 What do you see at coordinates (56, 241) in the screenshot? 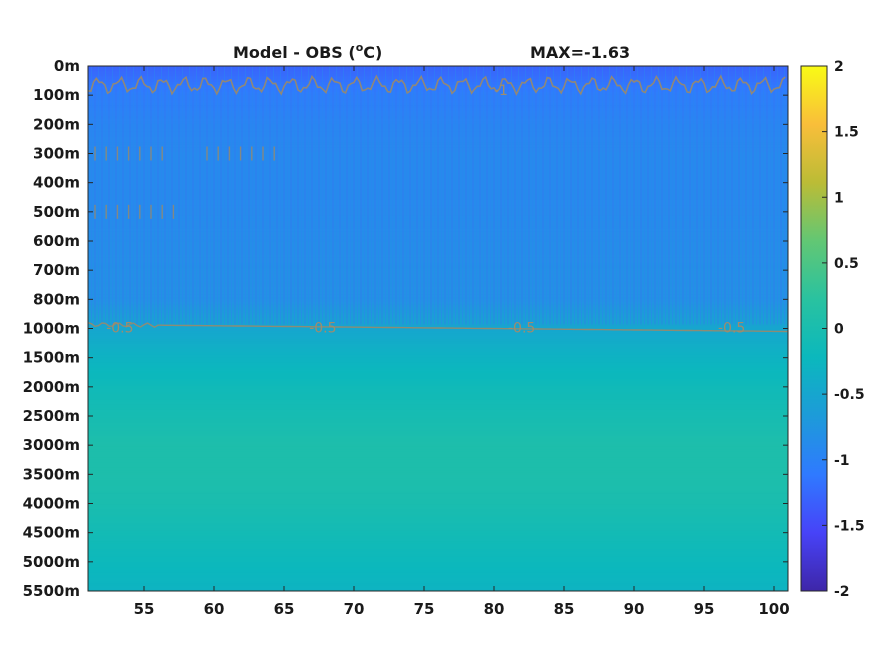
I see `y-tick-label: 600m` at bounding box center [56, 241].